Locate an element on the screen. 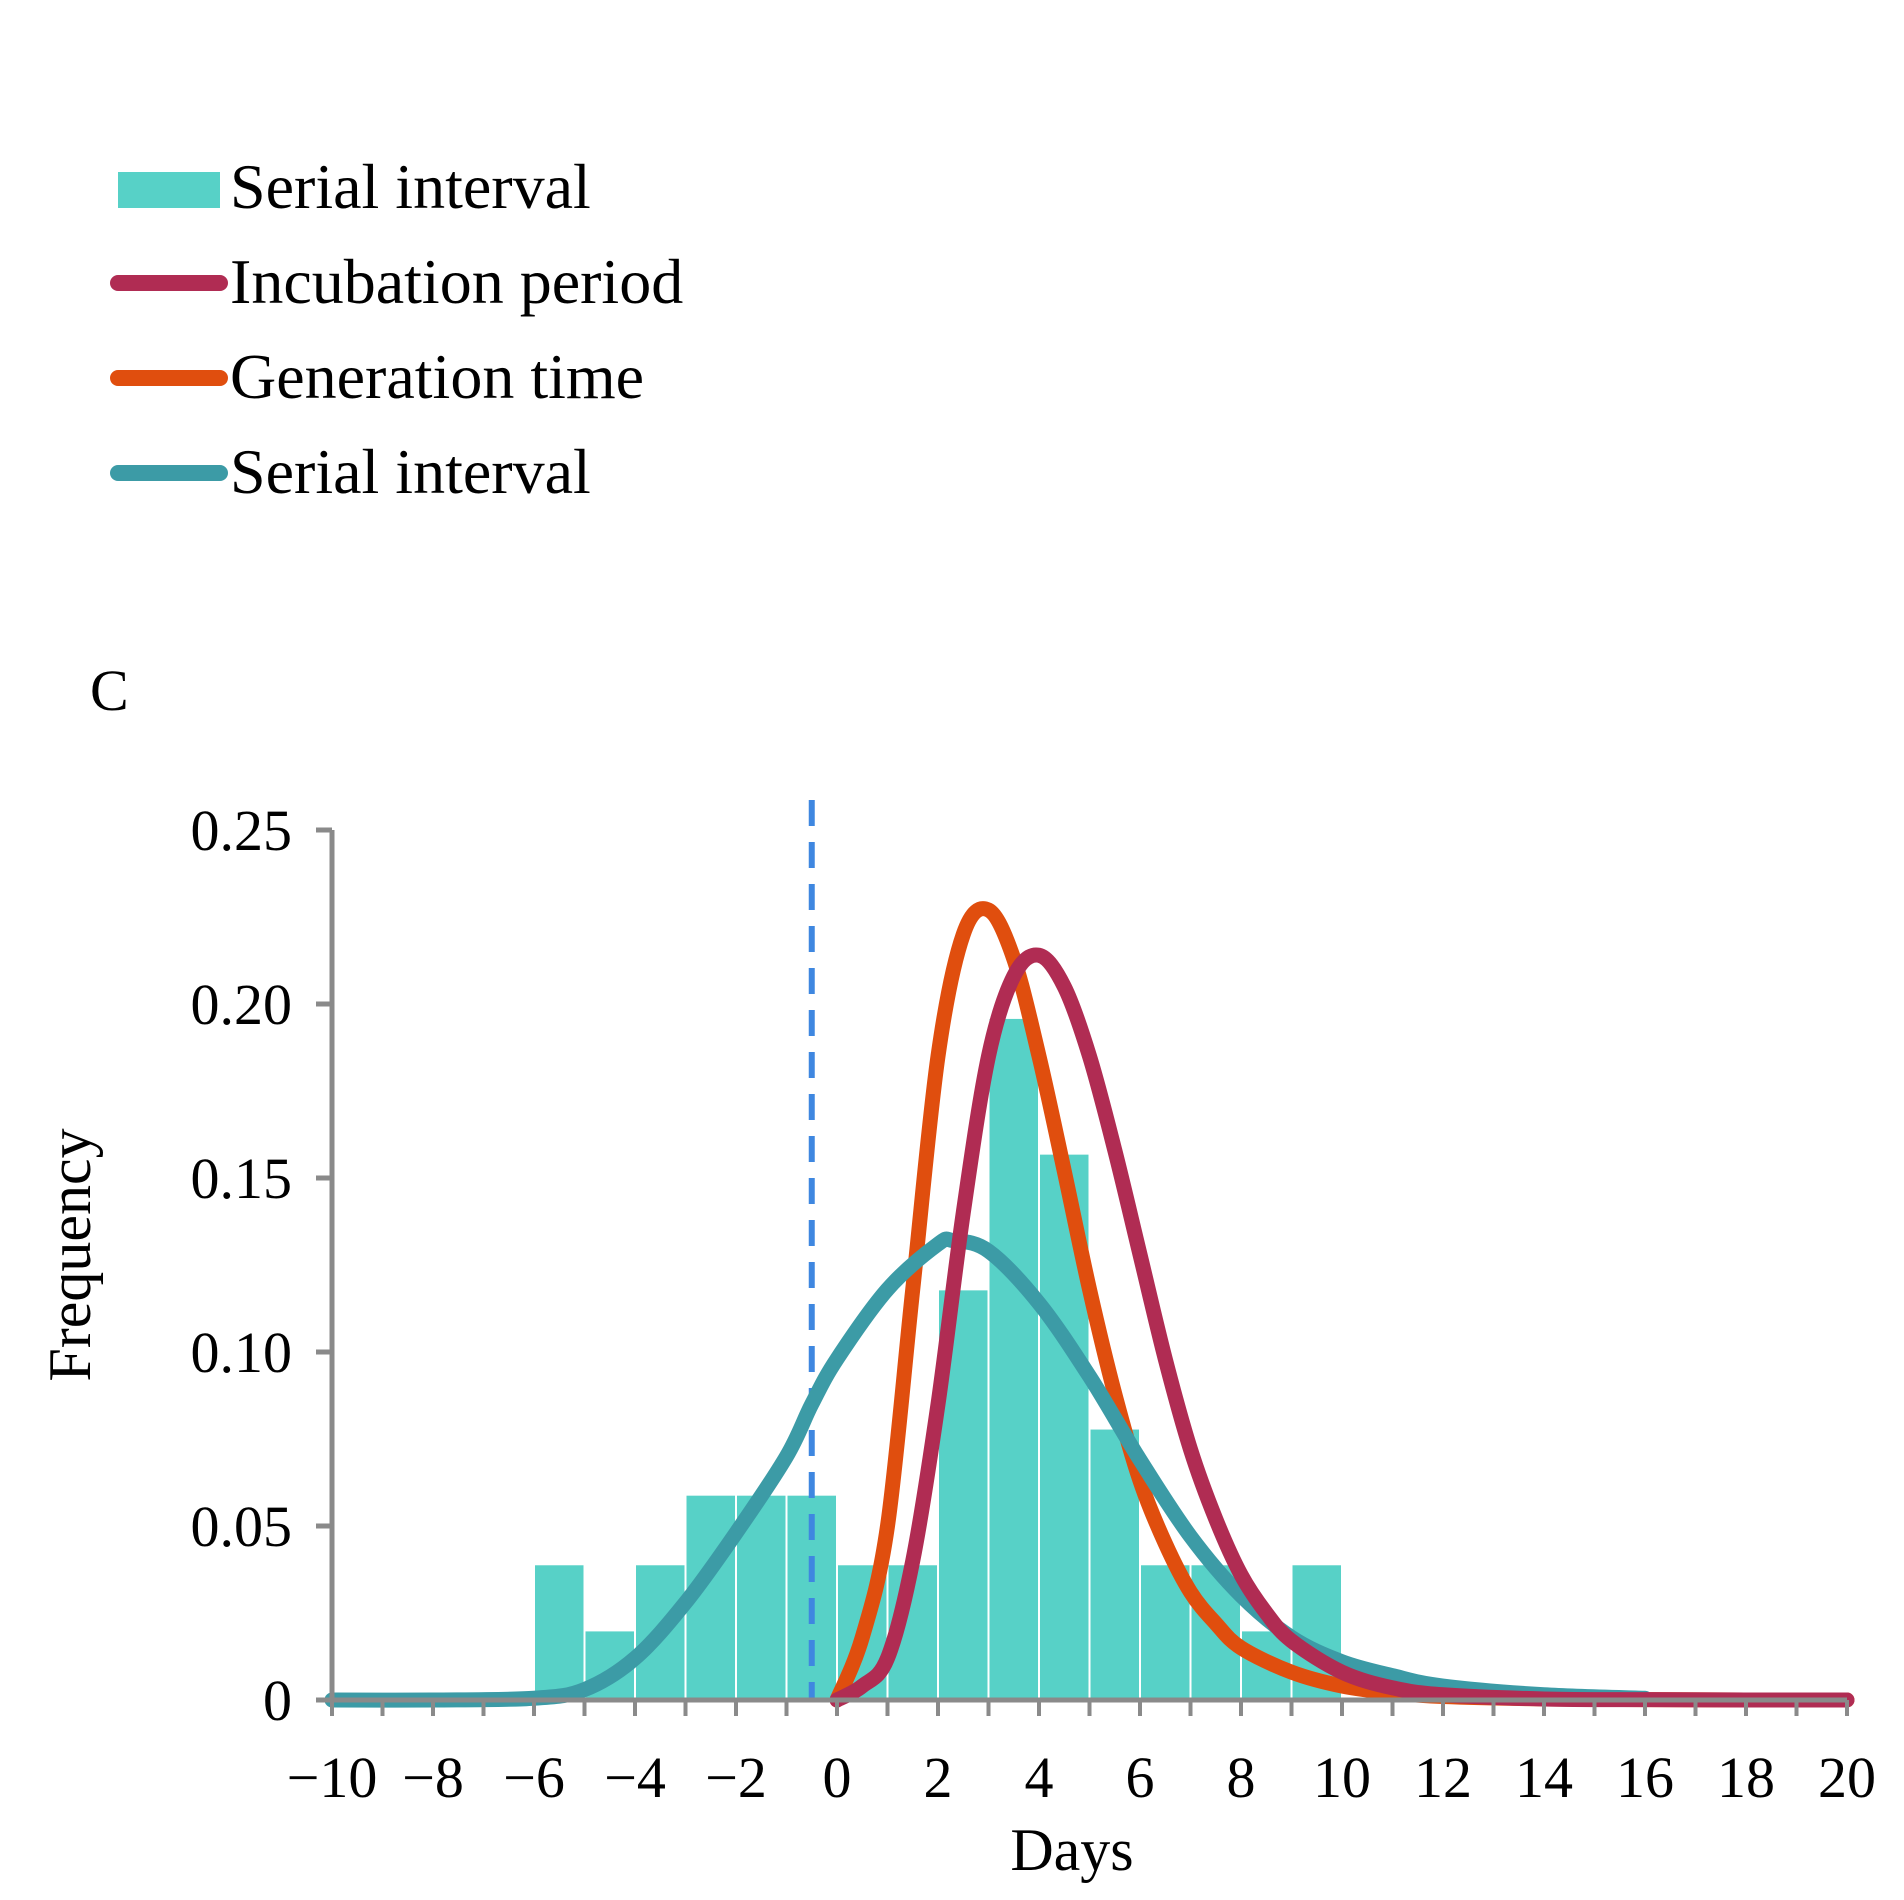 This screenshot has width=1904, height=1900. x-axis-title: Days is located at coordinates (1071, 1850).